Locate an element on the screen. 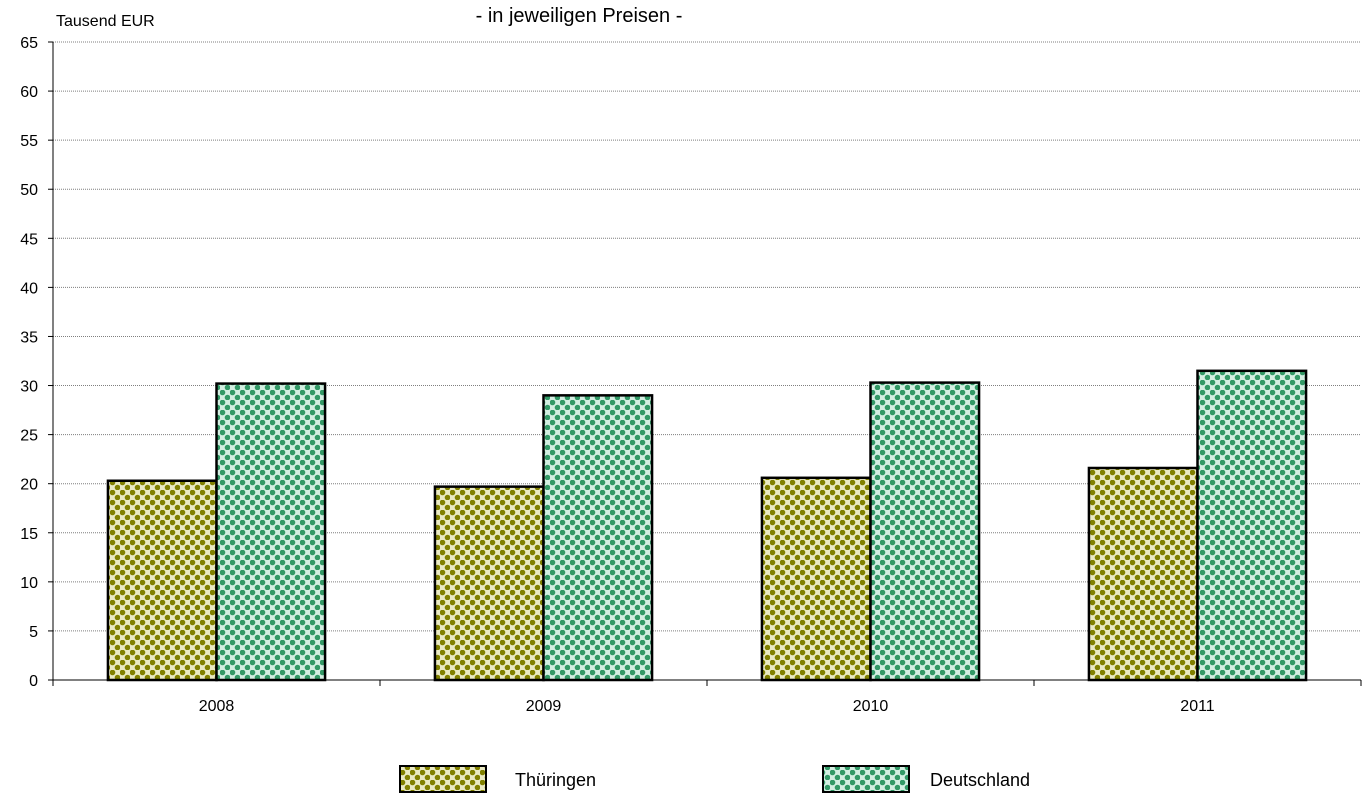 The height and width of the screenshot is (799, 1368). legend: Thüringen Deutschland is located at coordinates (714, 779).